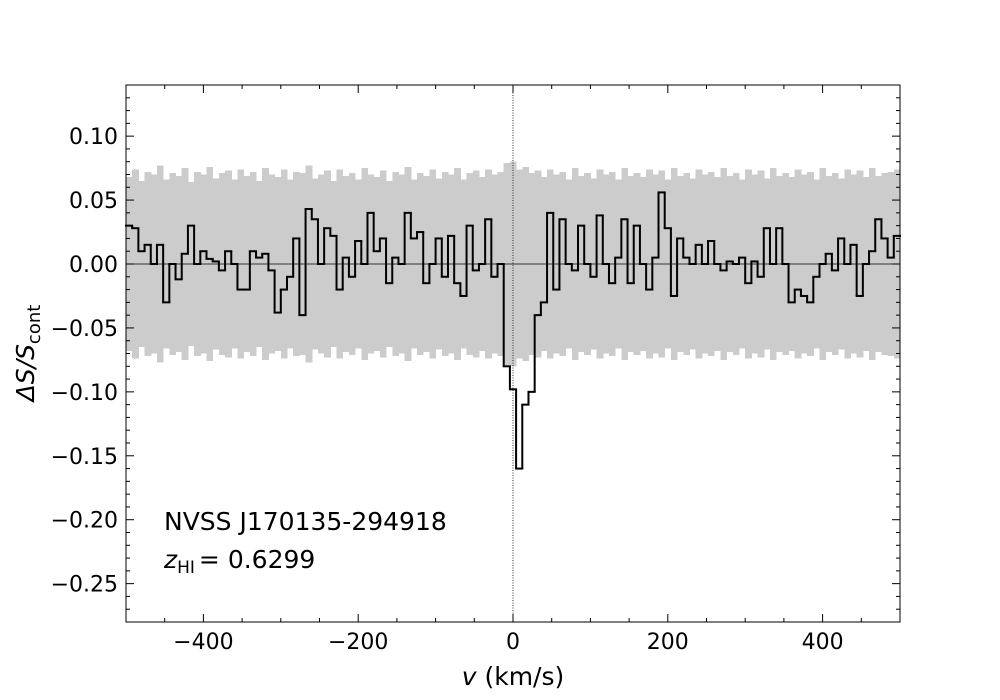  Describe the element at coordinates (93, 265) in the screenshot. I see `y-tick-label: 0.00` at that location.